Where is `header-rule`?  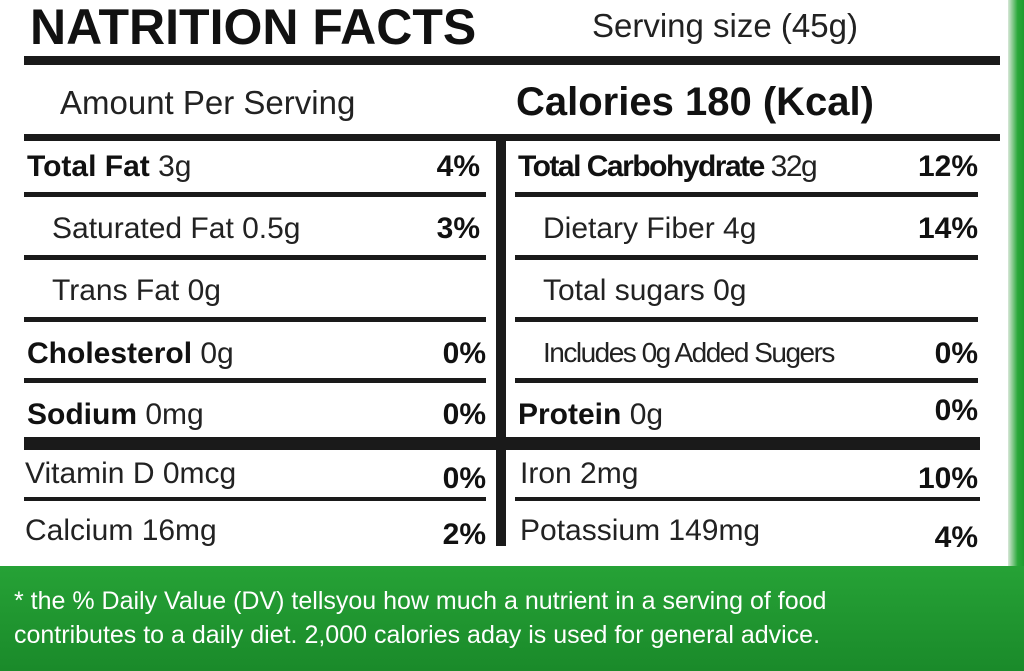
header-rule is located at coordinates (512, 60).